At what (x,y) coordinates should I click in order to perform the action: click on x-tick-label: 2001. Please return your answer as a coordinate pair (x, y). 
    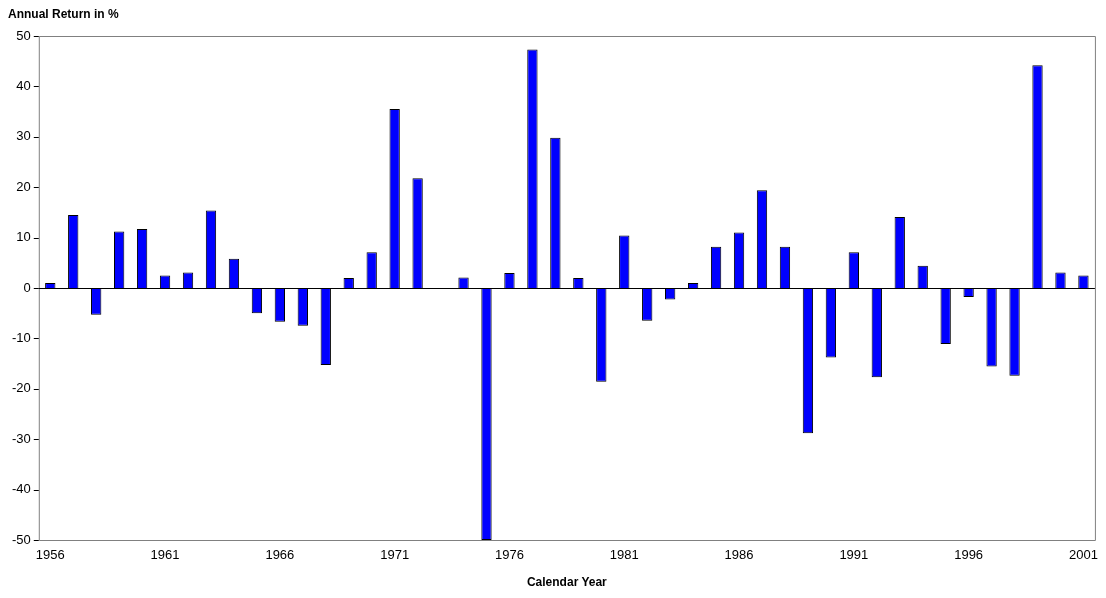
    Looking at the image, I should click on (1083, 555).